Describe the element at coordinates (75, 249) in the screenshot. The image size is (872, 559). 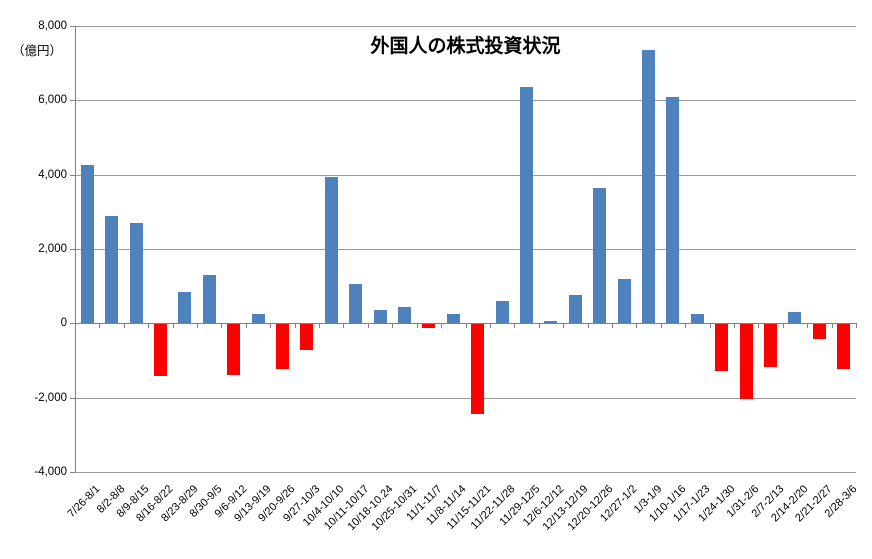
I see `y-axis-line` at that location.